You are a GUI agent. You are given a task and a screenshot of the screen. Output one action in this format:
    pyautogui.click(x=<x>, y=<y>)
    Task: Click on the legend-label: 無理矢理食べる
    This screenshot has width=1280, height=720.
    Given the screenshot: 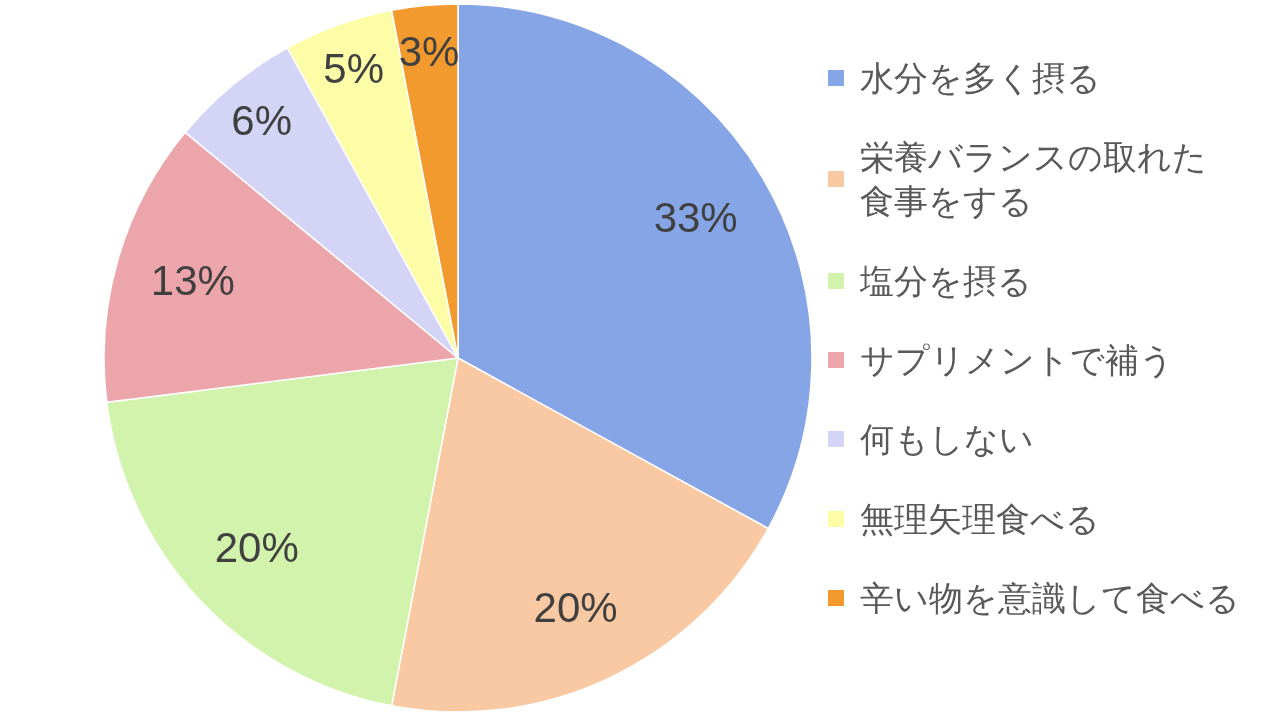 What is the action you would take?
    pyautogui.click(x=980, y=519)
    